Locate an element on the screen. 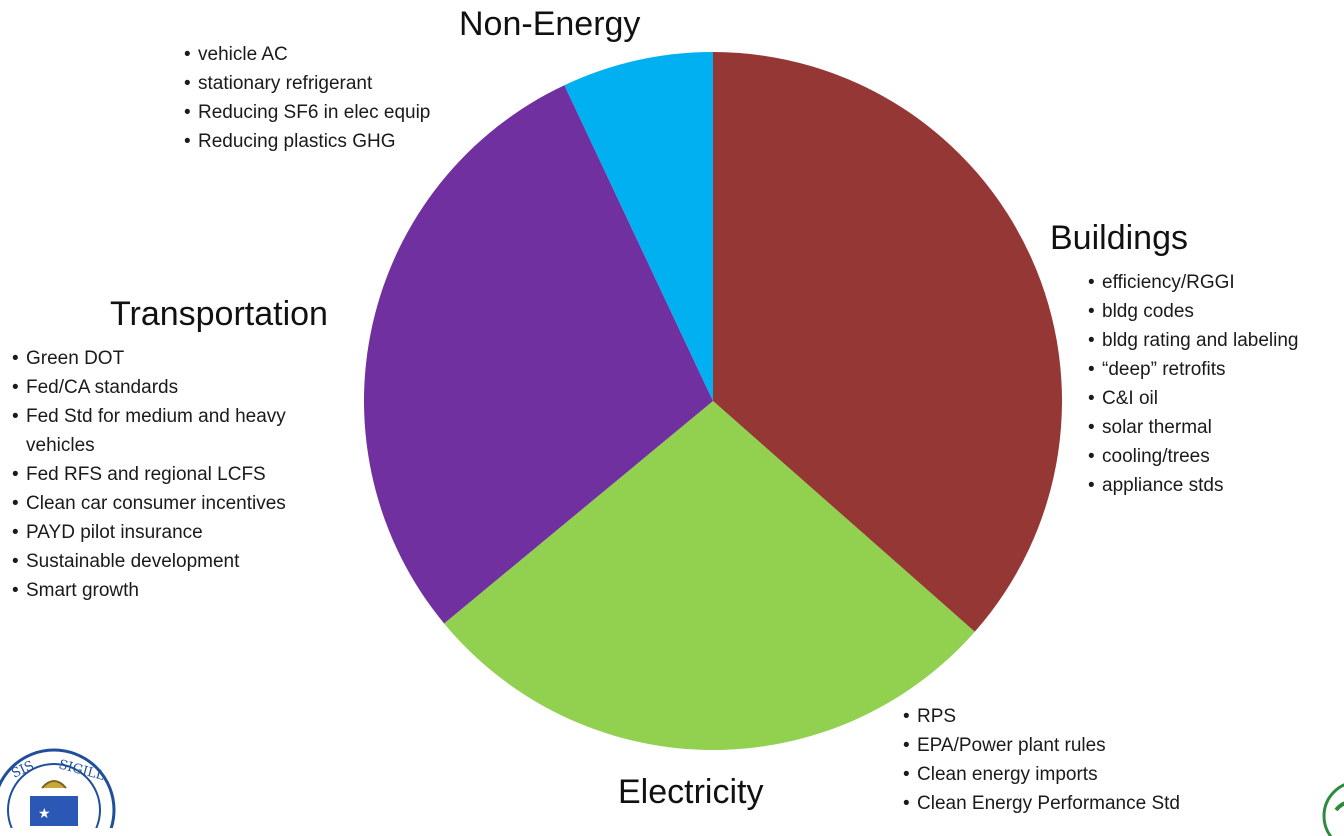  list-item: bldg rating and labeling is located at coordinates (1193, 340).